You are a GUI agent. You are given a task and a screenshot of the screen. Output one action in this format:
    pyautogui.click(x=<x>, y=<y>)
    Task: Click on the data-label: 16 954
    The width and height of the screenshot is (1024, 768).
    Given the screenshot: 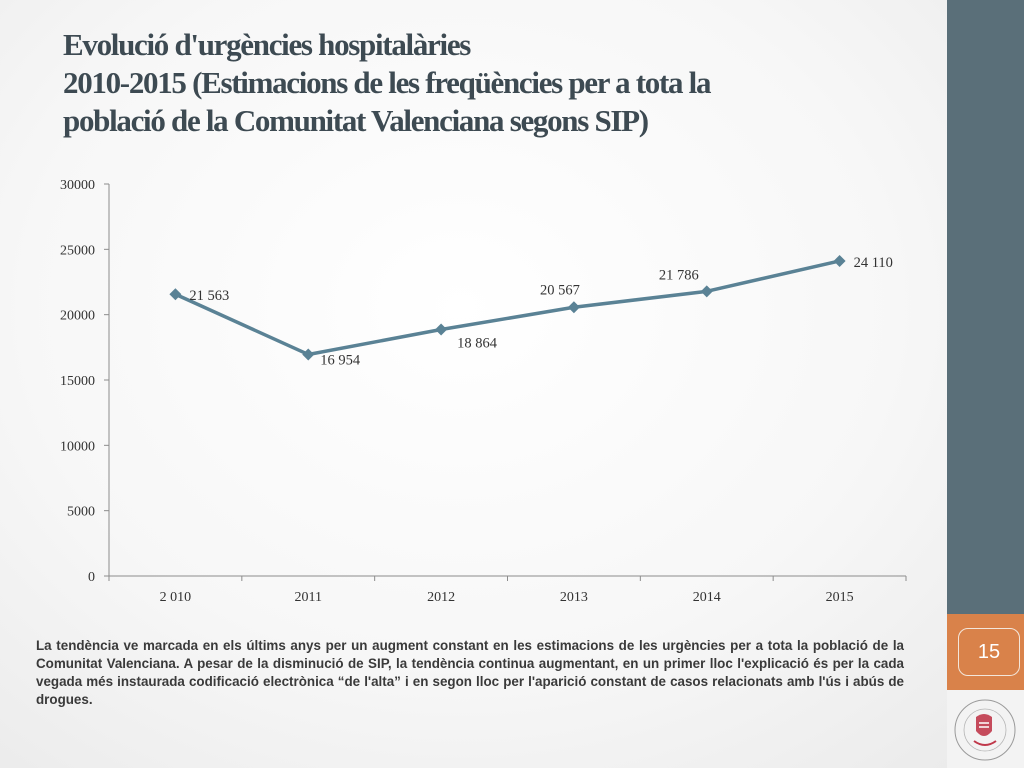 What is the action you would take?
    pyautogui.click(x=340, y=360)
    